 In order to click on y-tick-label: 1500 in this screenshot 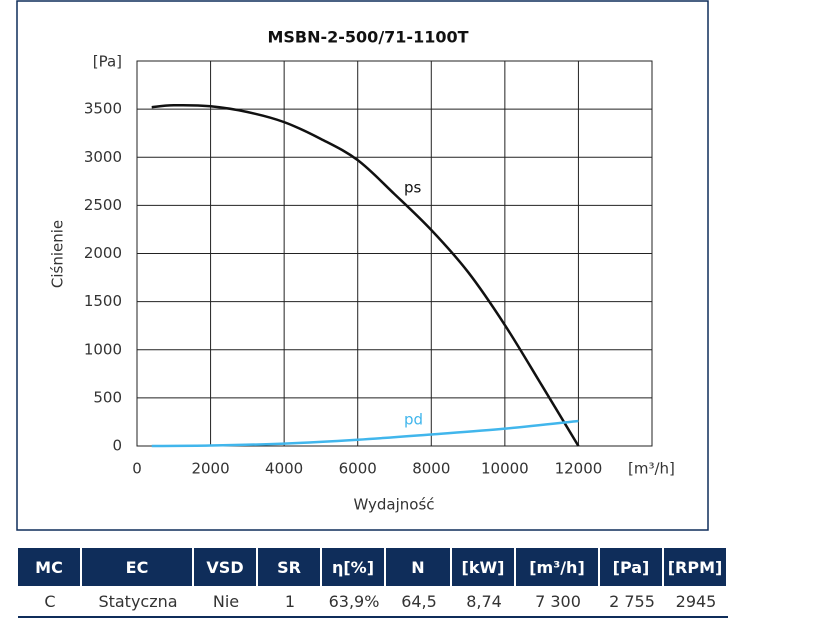, I will do `click(103, 301)`.